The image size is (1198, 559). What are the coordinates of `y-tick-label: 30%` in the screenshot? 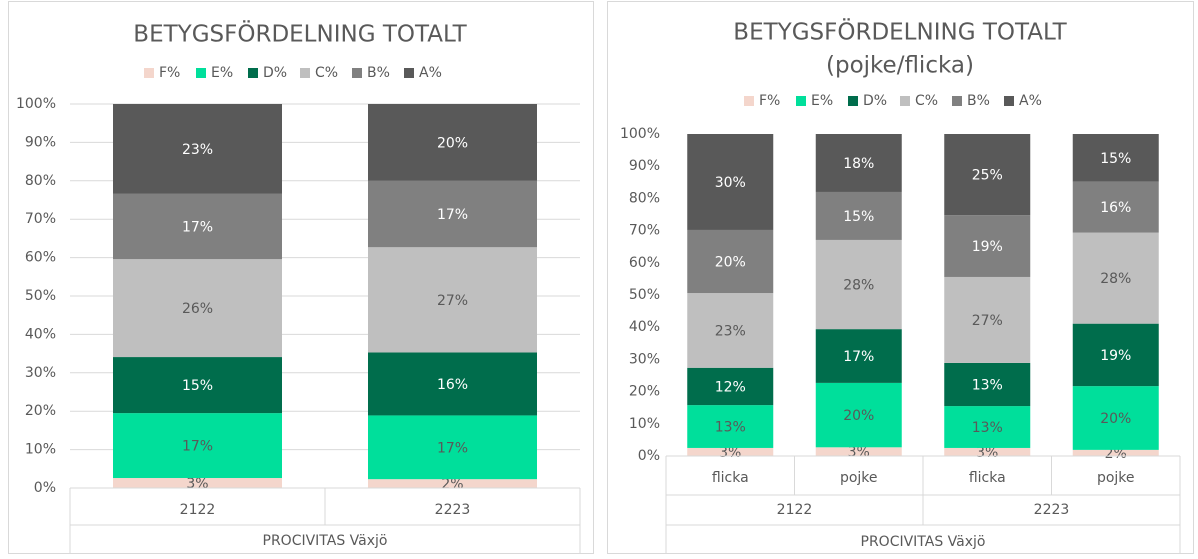 It's located at (40, 373).